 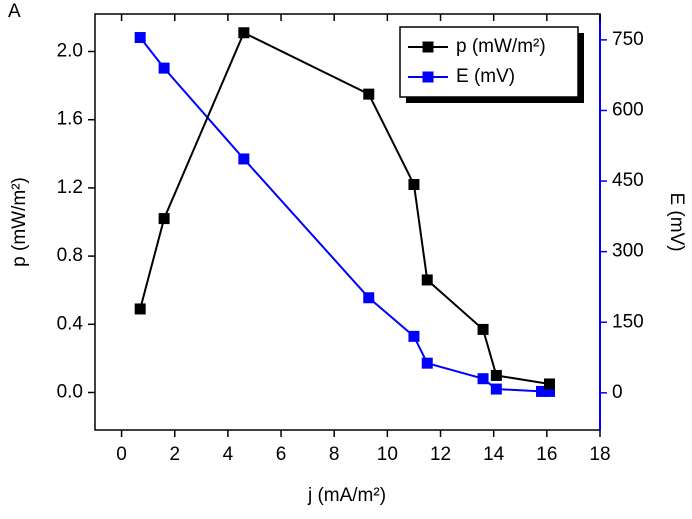 What do you see at coordinates (281, 454) in the screenshot?
I see `x-tick-label: 6` at bounding box center [281, 454].